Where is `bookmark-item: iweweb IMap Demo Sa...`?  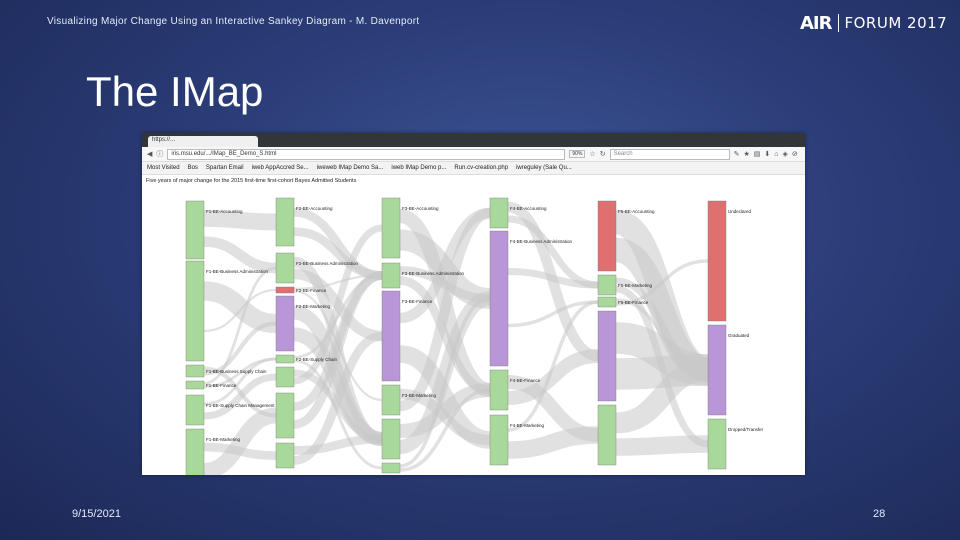
bookmark-item: iweweb IMap Demo Sa... is located at coordinates (350, 168).